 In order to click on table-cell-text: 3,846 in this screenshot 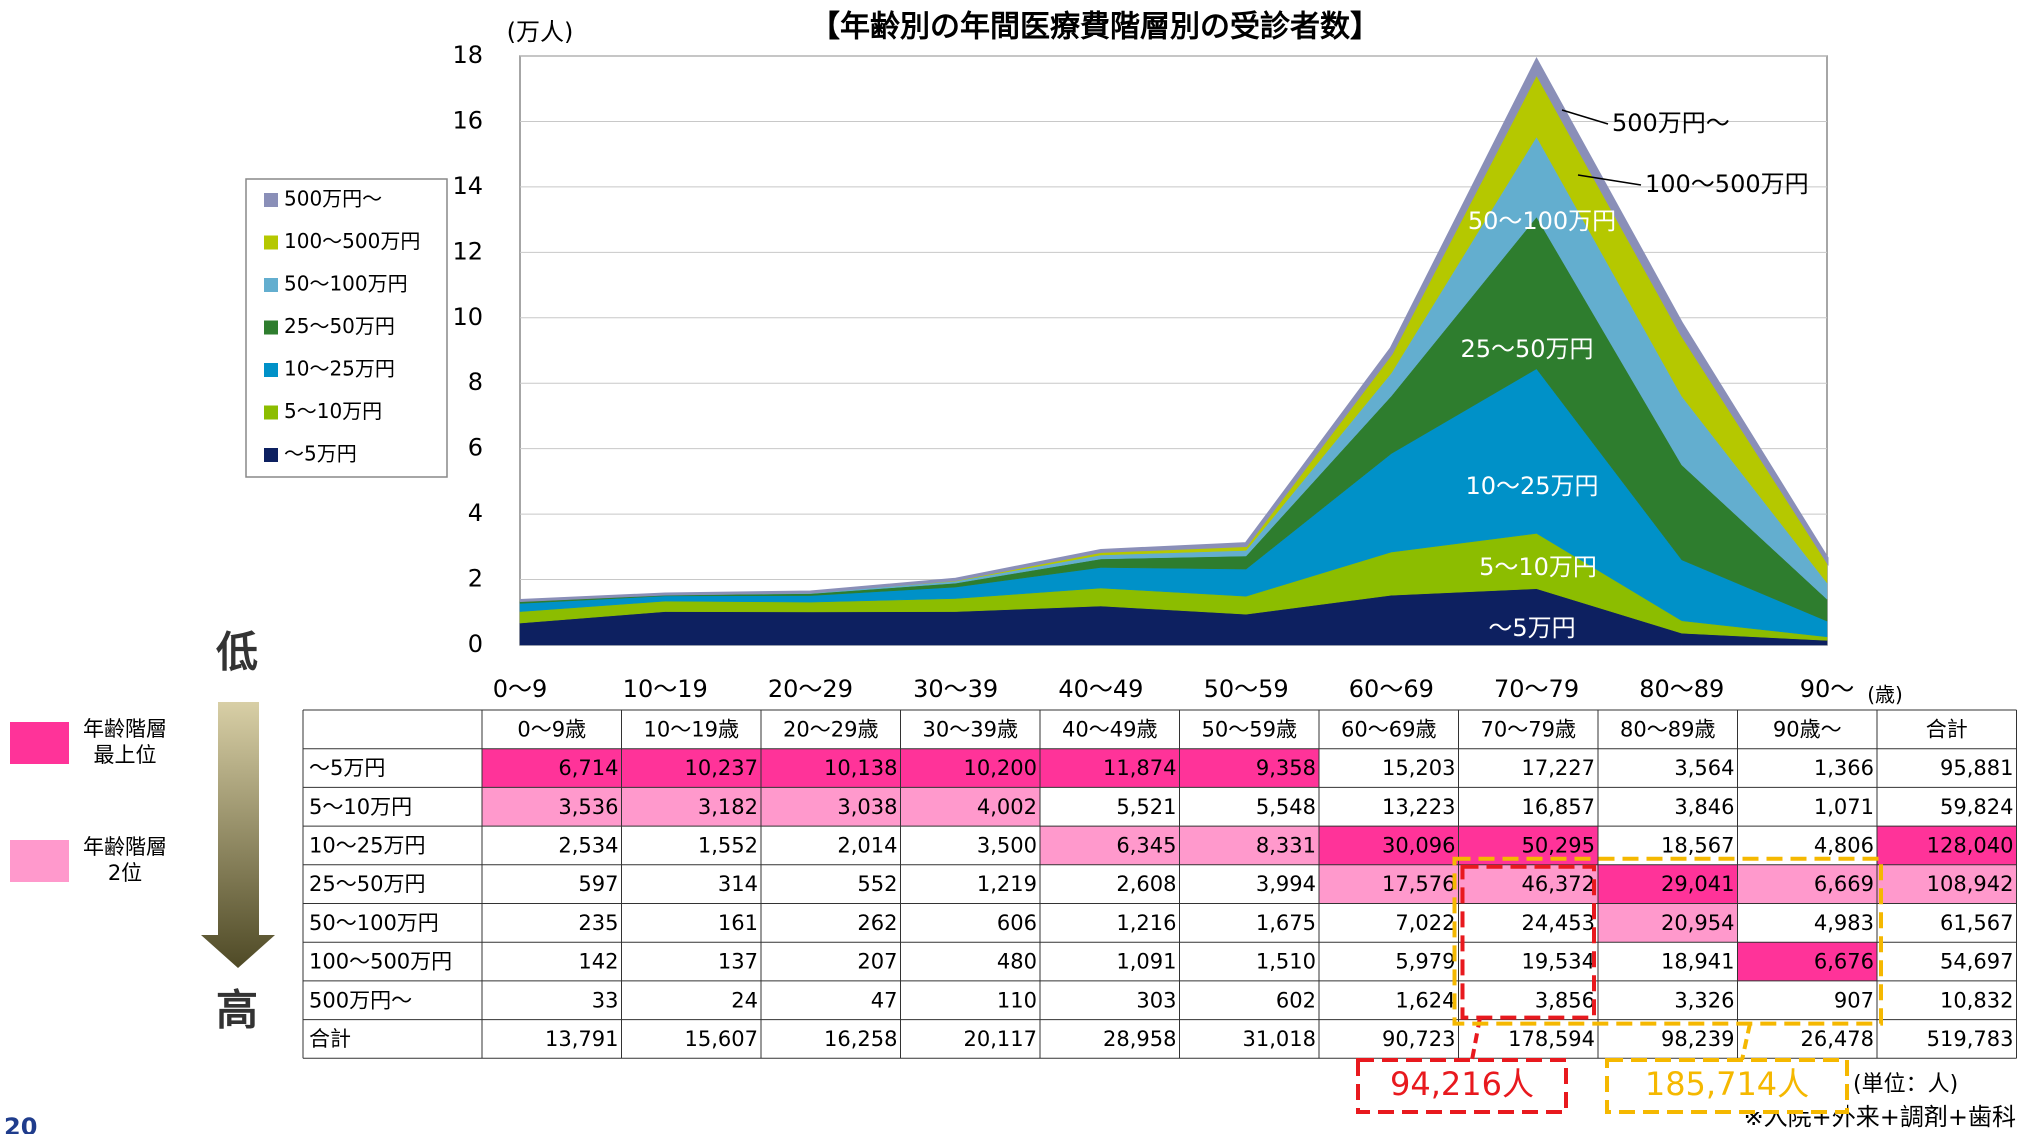, I will do `click(1704, 807)`.